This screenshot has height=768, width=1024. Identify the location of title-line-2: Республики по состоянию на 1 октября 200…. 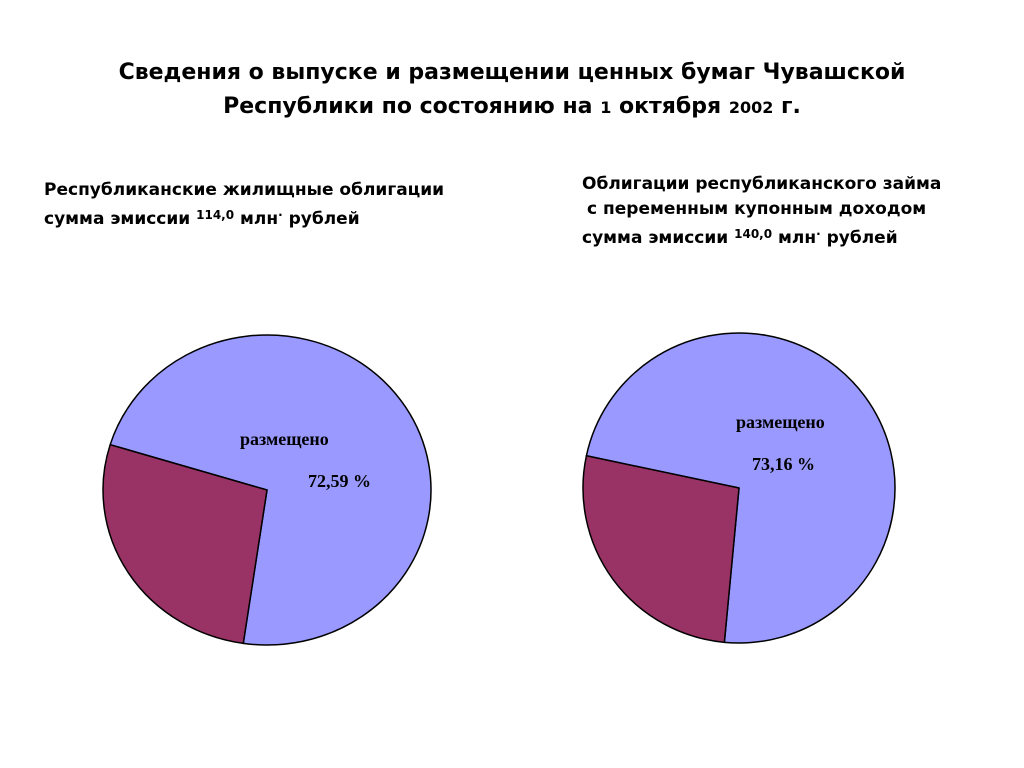
(512, 106).